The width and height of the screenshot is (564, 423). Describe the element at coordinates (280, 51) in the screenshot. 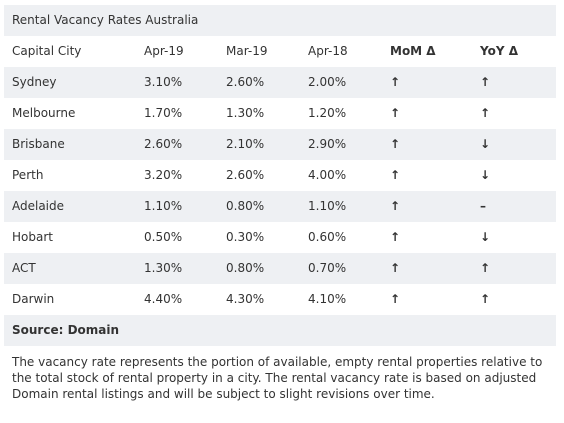

I see `header-row: Capital City Apr-19 Mar-19 Apr-18 MoM Δ YoY Δ` at that location.